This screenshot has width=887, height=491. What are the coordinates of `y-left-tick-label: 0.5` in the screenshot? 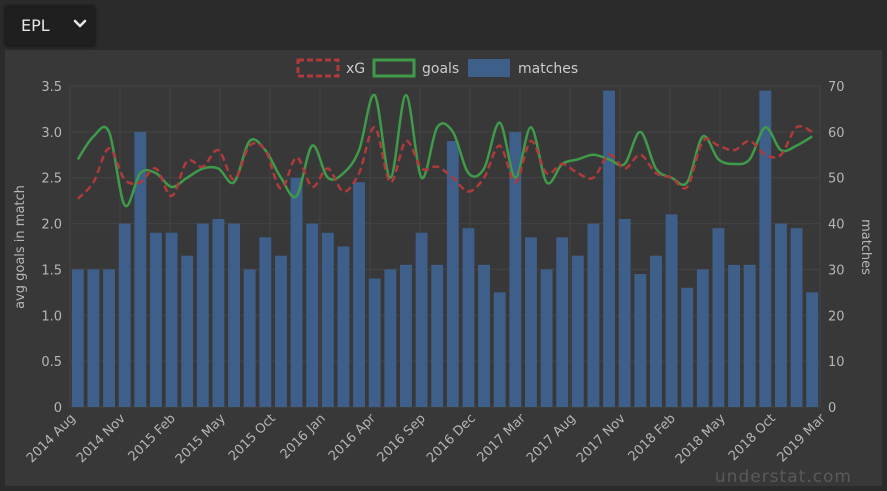 It's located at (51, 362).